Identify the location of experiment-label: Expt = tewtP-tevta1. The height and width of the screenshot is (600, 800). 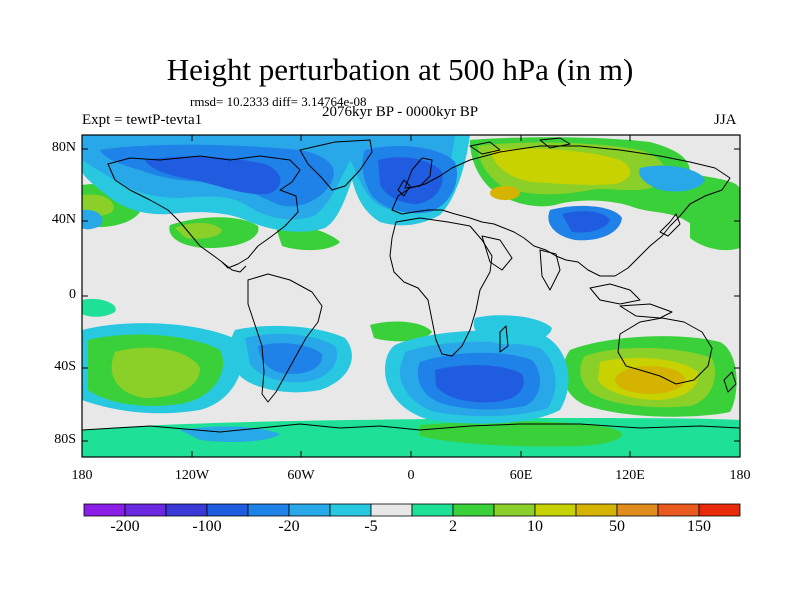
(142, 120).